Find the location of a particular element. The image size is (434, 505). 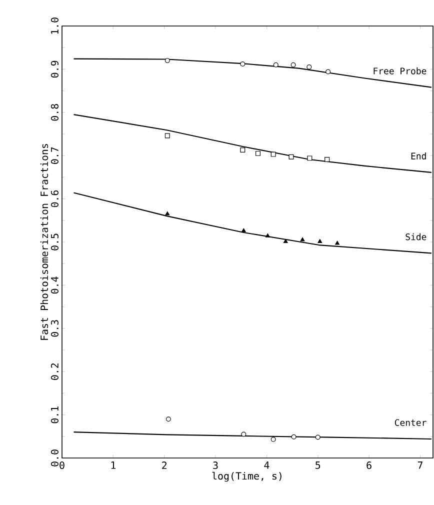

series-label: Center is located at coordinates (410, 422).